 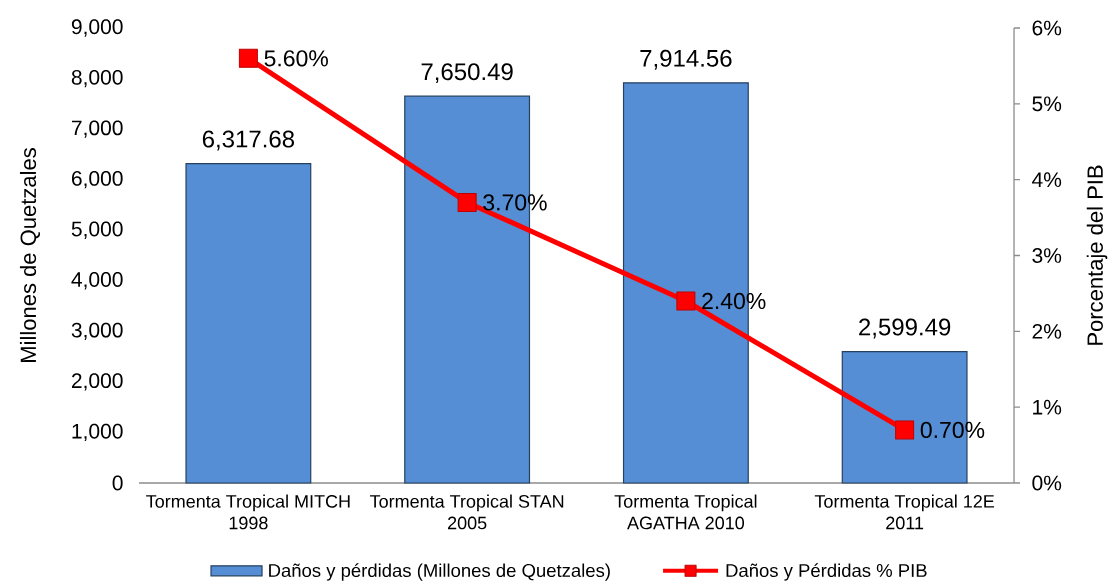 I want to click on x-tick-label: Tormenta Tropical 12E 2011, so click(x=904, y=512).